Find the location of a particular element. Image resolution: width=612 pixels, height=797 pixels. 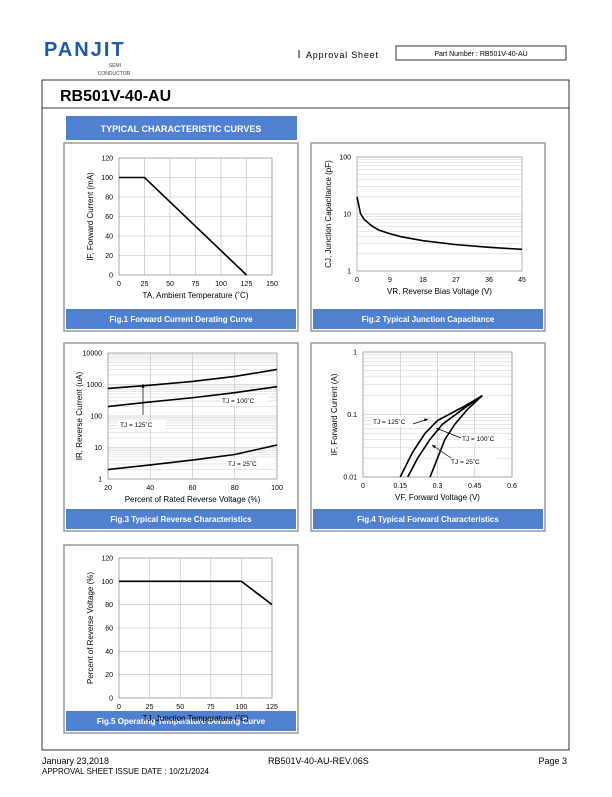

x-tick-label: 27 is located at coordinates (456, 280).